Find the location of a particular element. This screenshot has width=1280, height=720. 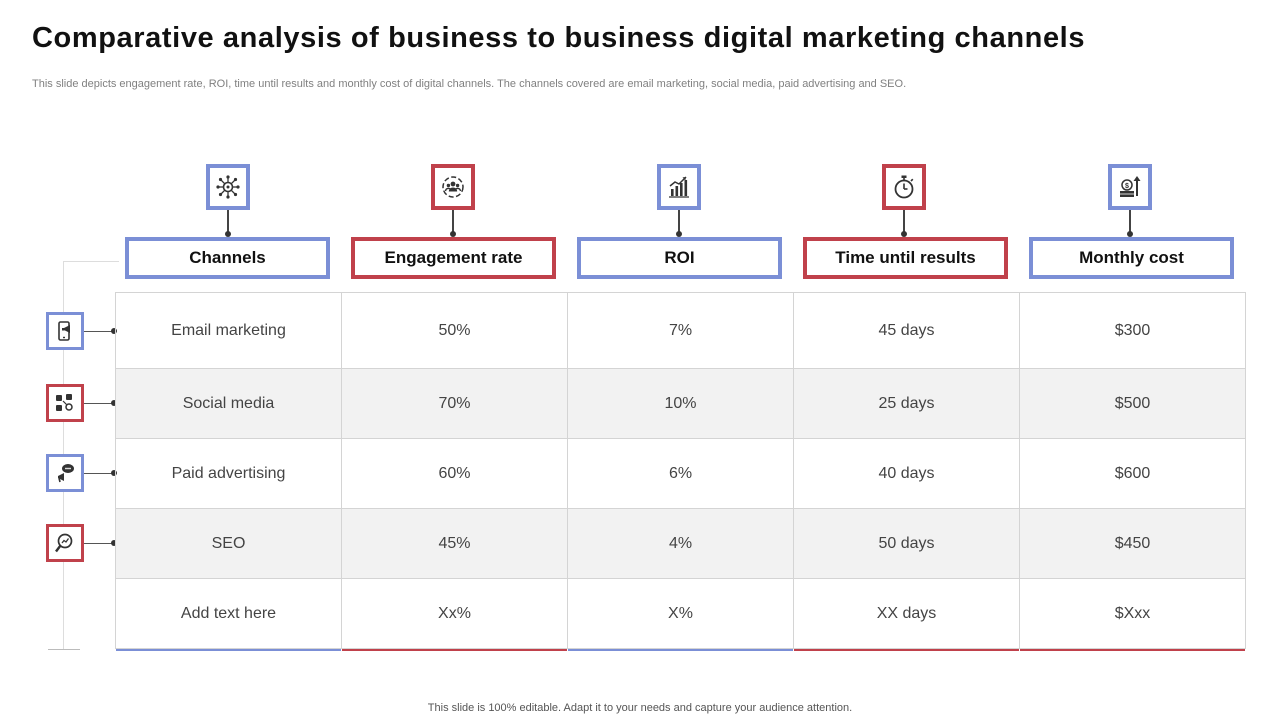

engagement-rate-cell: 50% is located at coordinates (454, 330).